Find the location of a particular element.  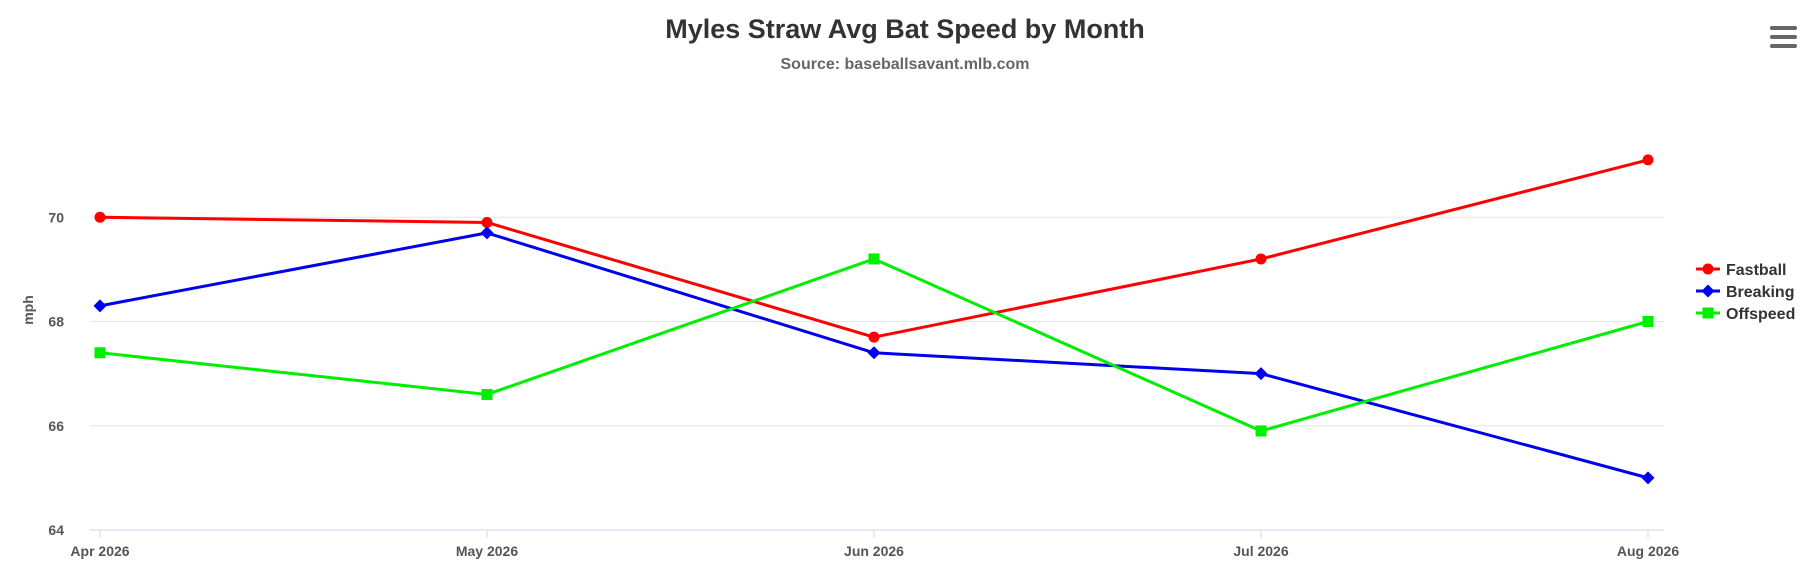

x-tick-label: Aug 2026 is located at coordinates (1648, 551).